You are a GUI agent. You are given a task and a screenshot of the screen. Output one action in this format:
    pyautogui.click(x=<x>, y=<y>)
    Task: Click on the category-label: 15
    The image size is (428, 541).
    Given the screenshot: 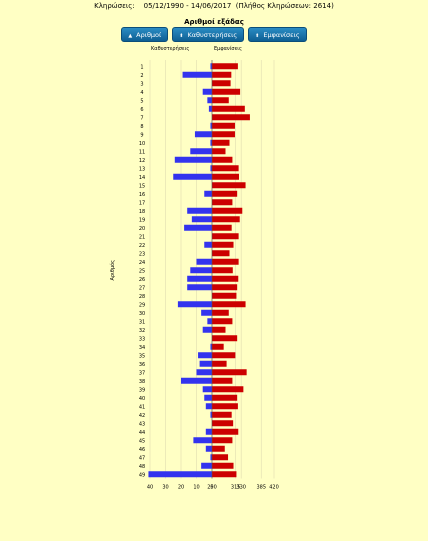 What is the action you would take?
    pyautogui.click(x=142, y=186)
    